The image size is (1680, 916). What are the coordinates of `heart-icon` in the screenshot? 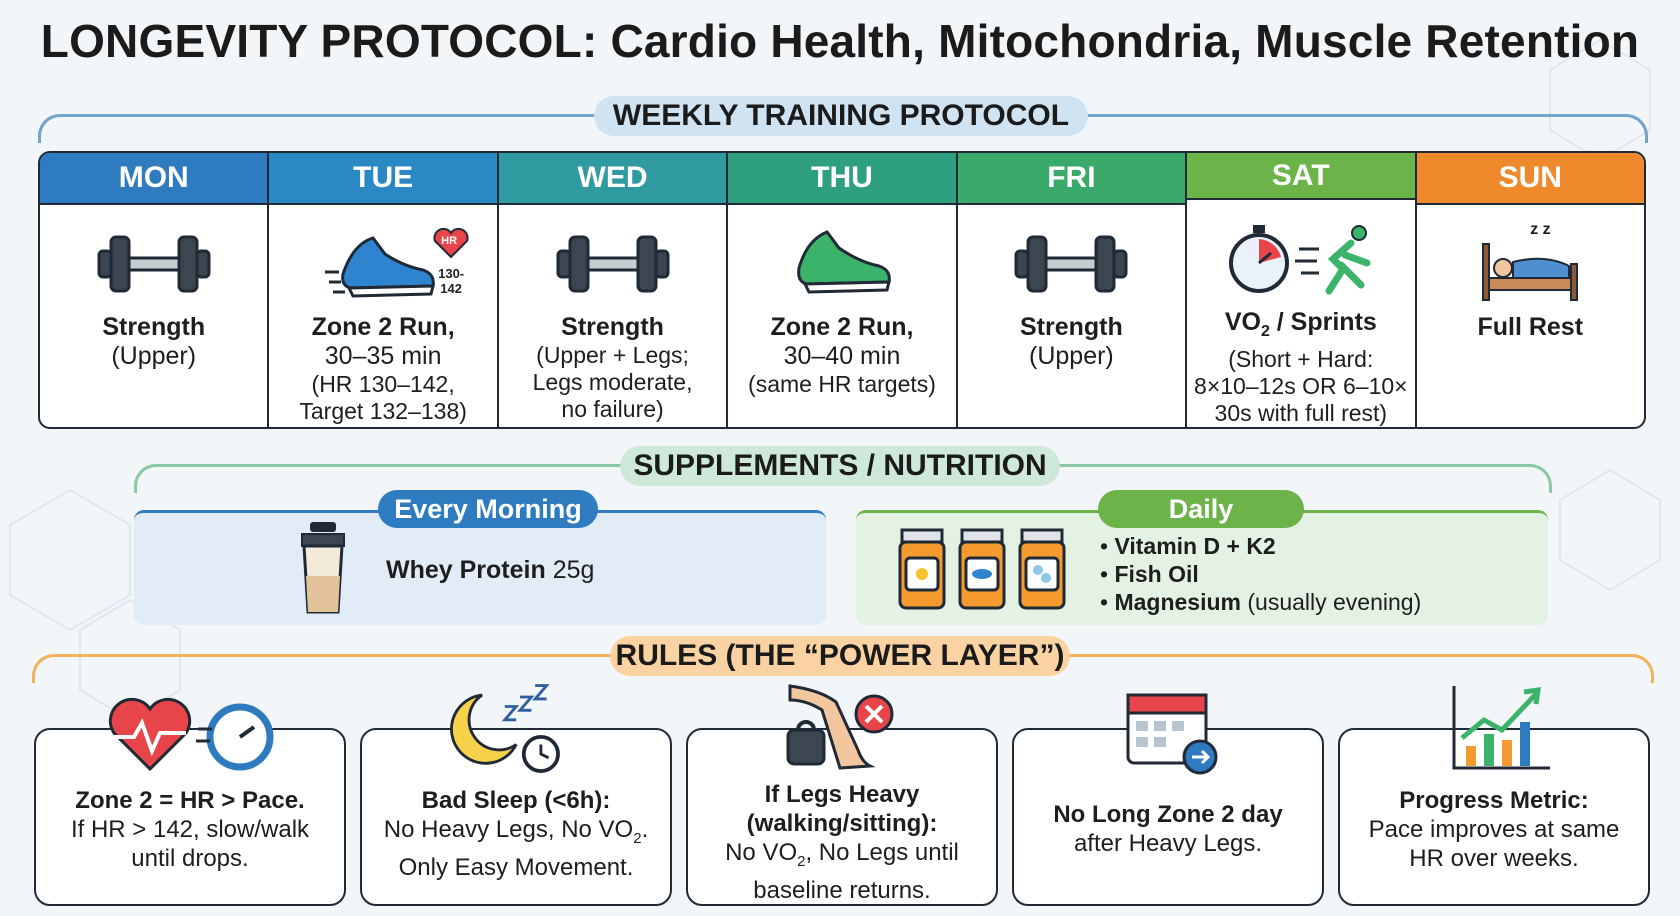 It's located at (451, 243).